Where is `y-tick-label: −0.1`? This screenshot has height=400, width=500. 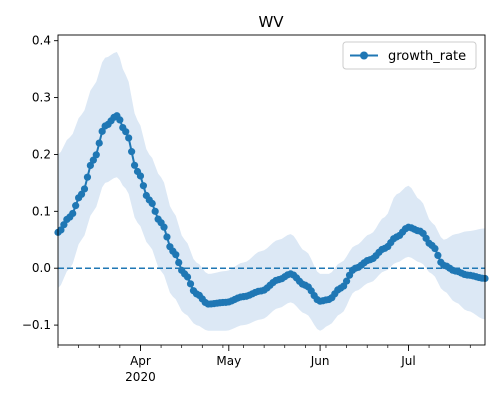
y-tick-label: −0.1 is located at coordinates (36, 325).